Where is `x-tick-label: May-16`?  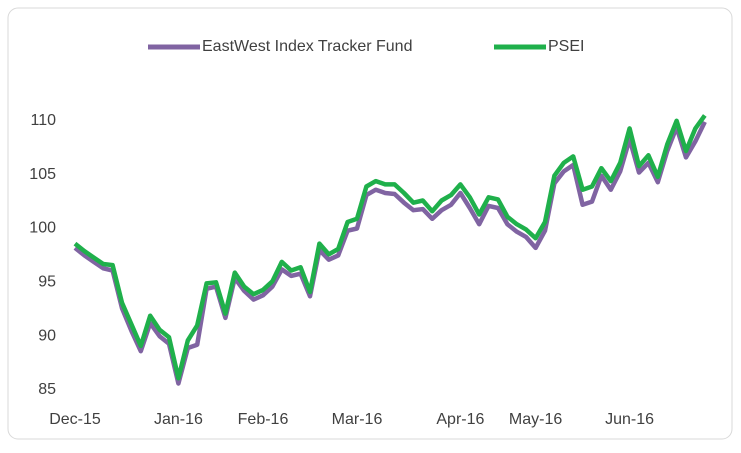 x-tick-label: May-16 is located at coordinates (535, 419).